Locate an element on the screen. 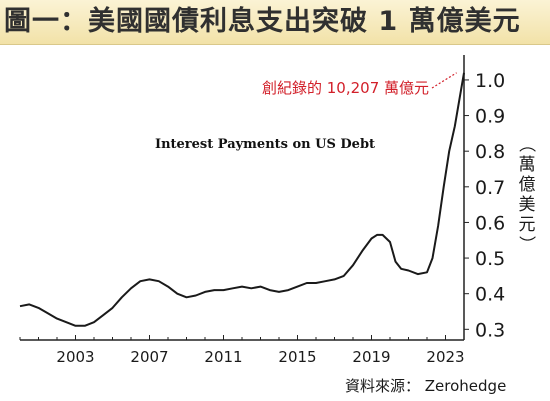 This screenshot has width=550, height=401. y-tick-label: 0.8 is located at coordinates (490, 152).